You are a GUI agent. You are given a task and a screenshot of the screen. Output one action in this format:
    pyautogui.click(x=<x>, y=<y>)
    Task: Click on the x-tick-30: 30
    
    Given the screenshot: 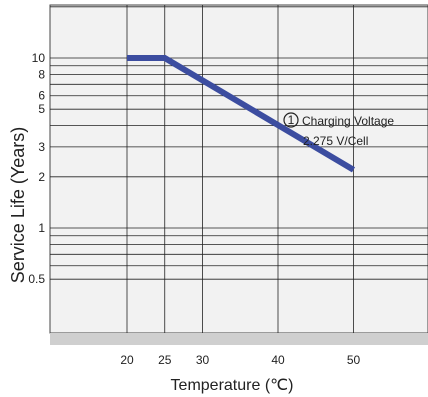 What is the action you would take?
    pyautogui.click(x=203, y=360)
    